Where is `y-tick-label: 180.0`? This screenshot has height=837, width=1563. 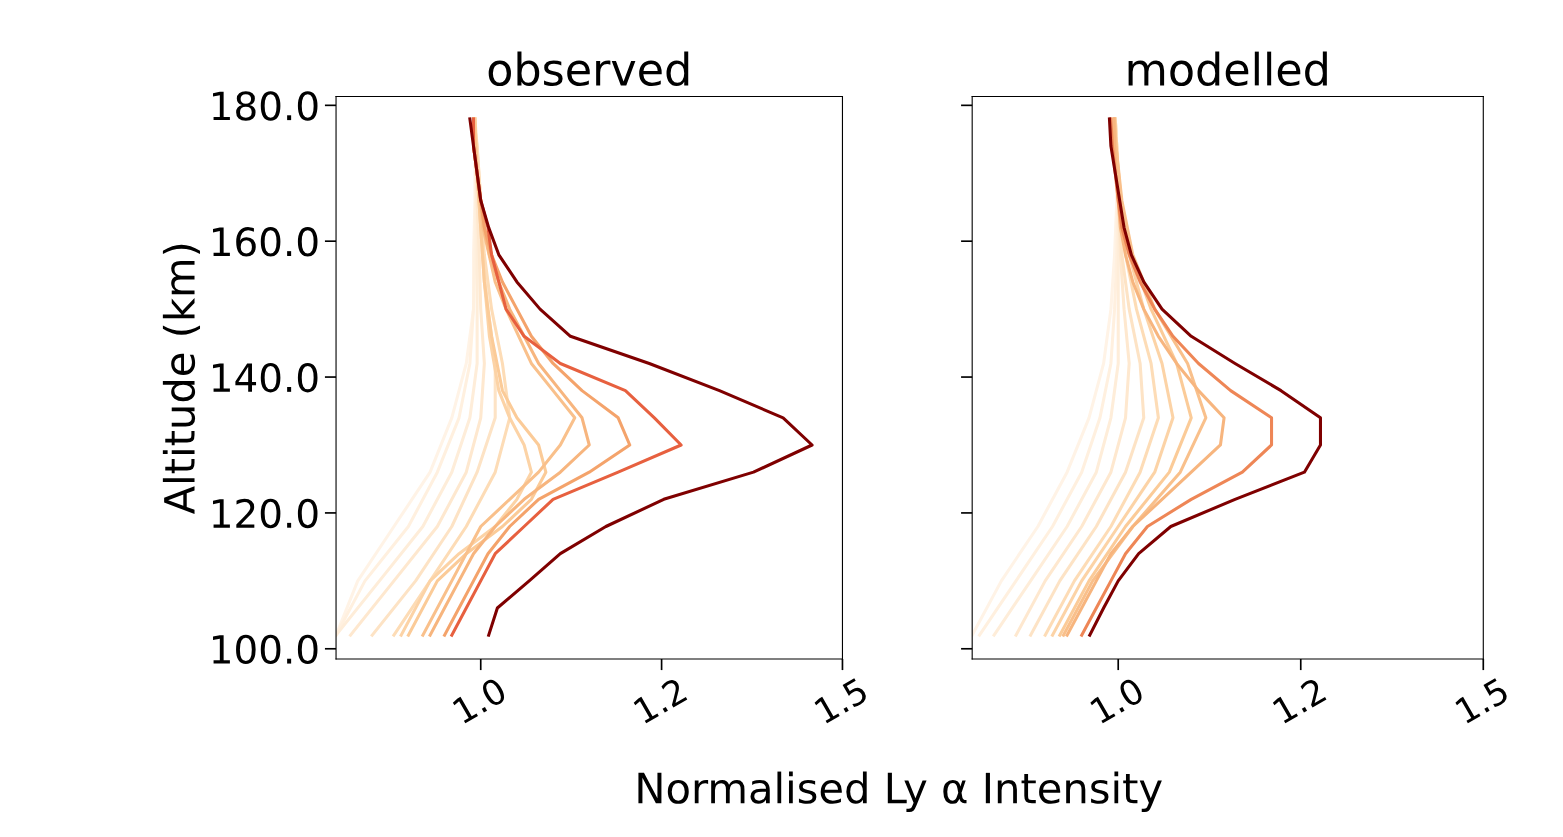 y-tick-label: 180.0 is located at coordinates (265, 106).